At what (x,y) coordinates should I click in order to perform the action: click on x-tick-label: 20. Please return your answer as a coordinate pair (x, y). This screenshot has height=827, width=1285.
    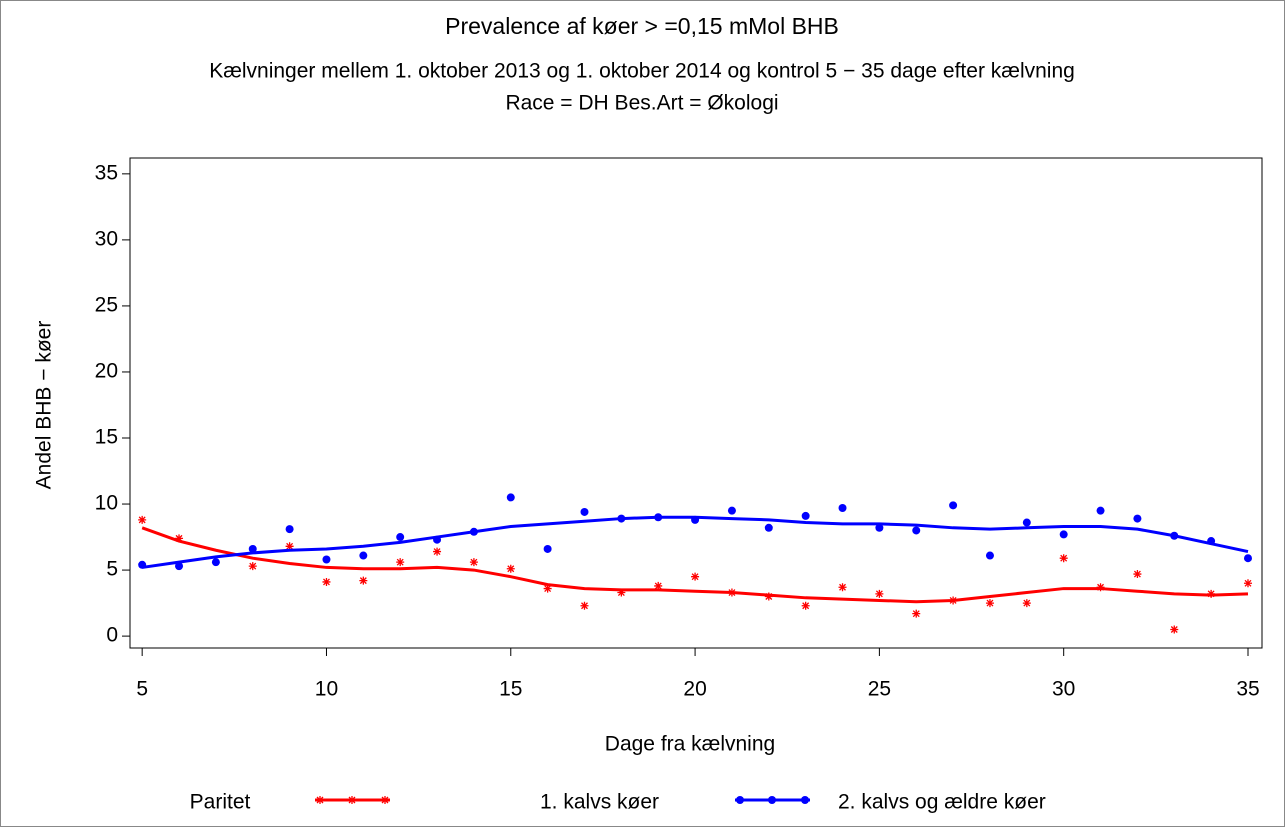
    Looking at the image, I should click on (694, 689).